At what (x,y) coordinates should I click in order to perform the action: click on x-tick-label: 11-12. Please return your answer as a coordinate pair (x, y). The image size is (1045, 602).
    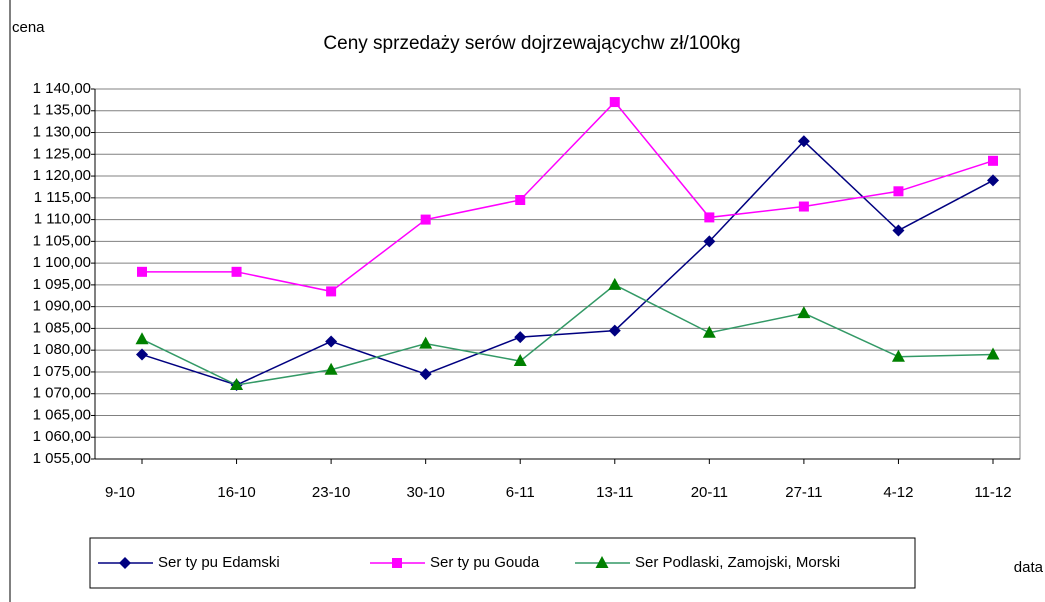
    Looking at the image, I should click on (992, 492).